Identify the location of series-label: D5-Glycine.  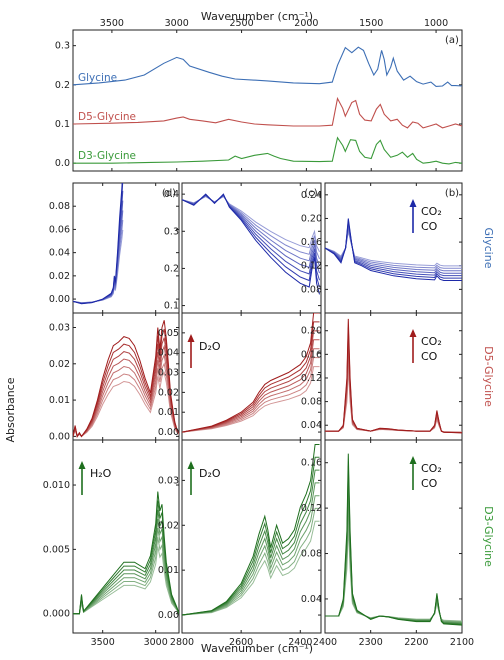
(107, 117).